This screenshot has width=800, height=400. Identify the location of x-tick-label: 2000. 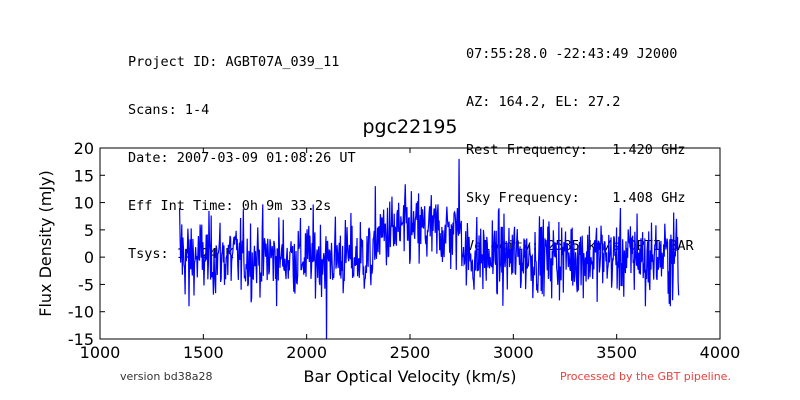
(306, 352).